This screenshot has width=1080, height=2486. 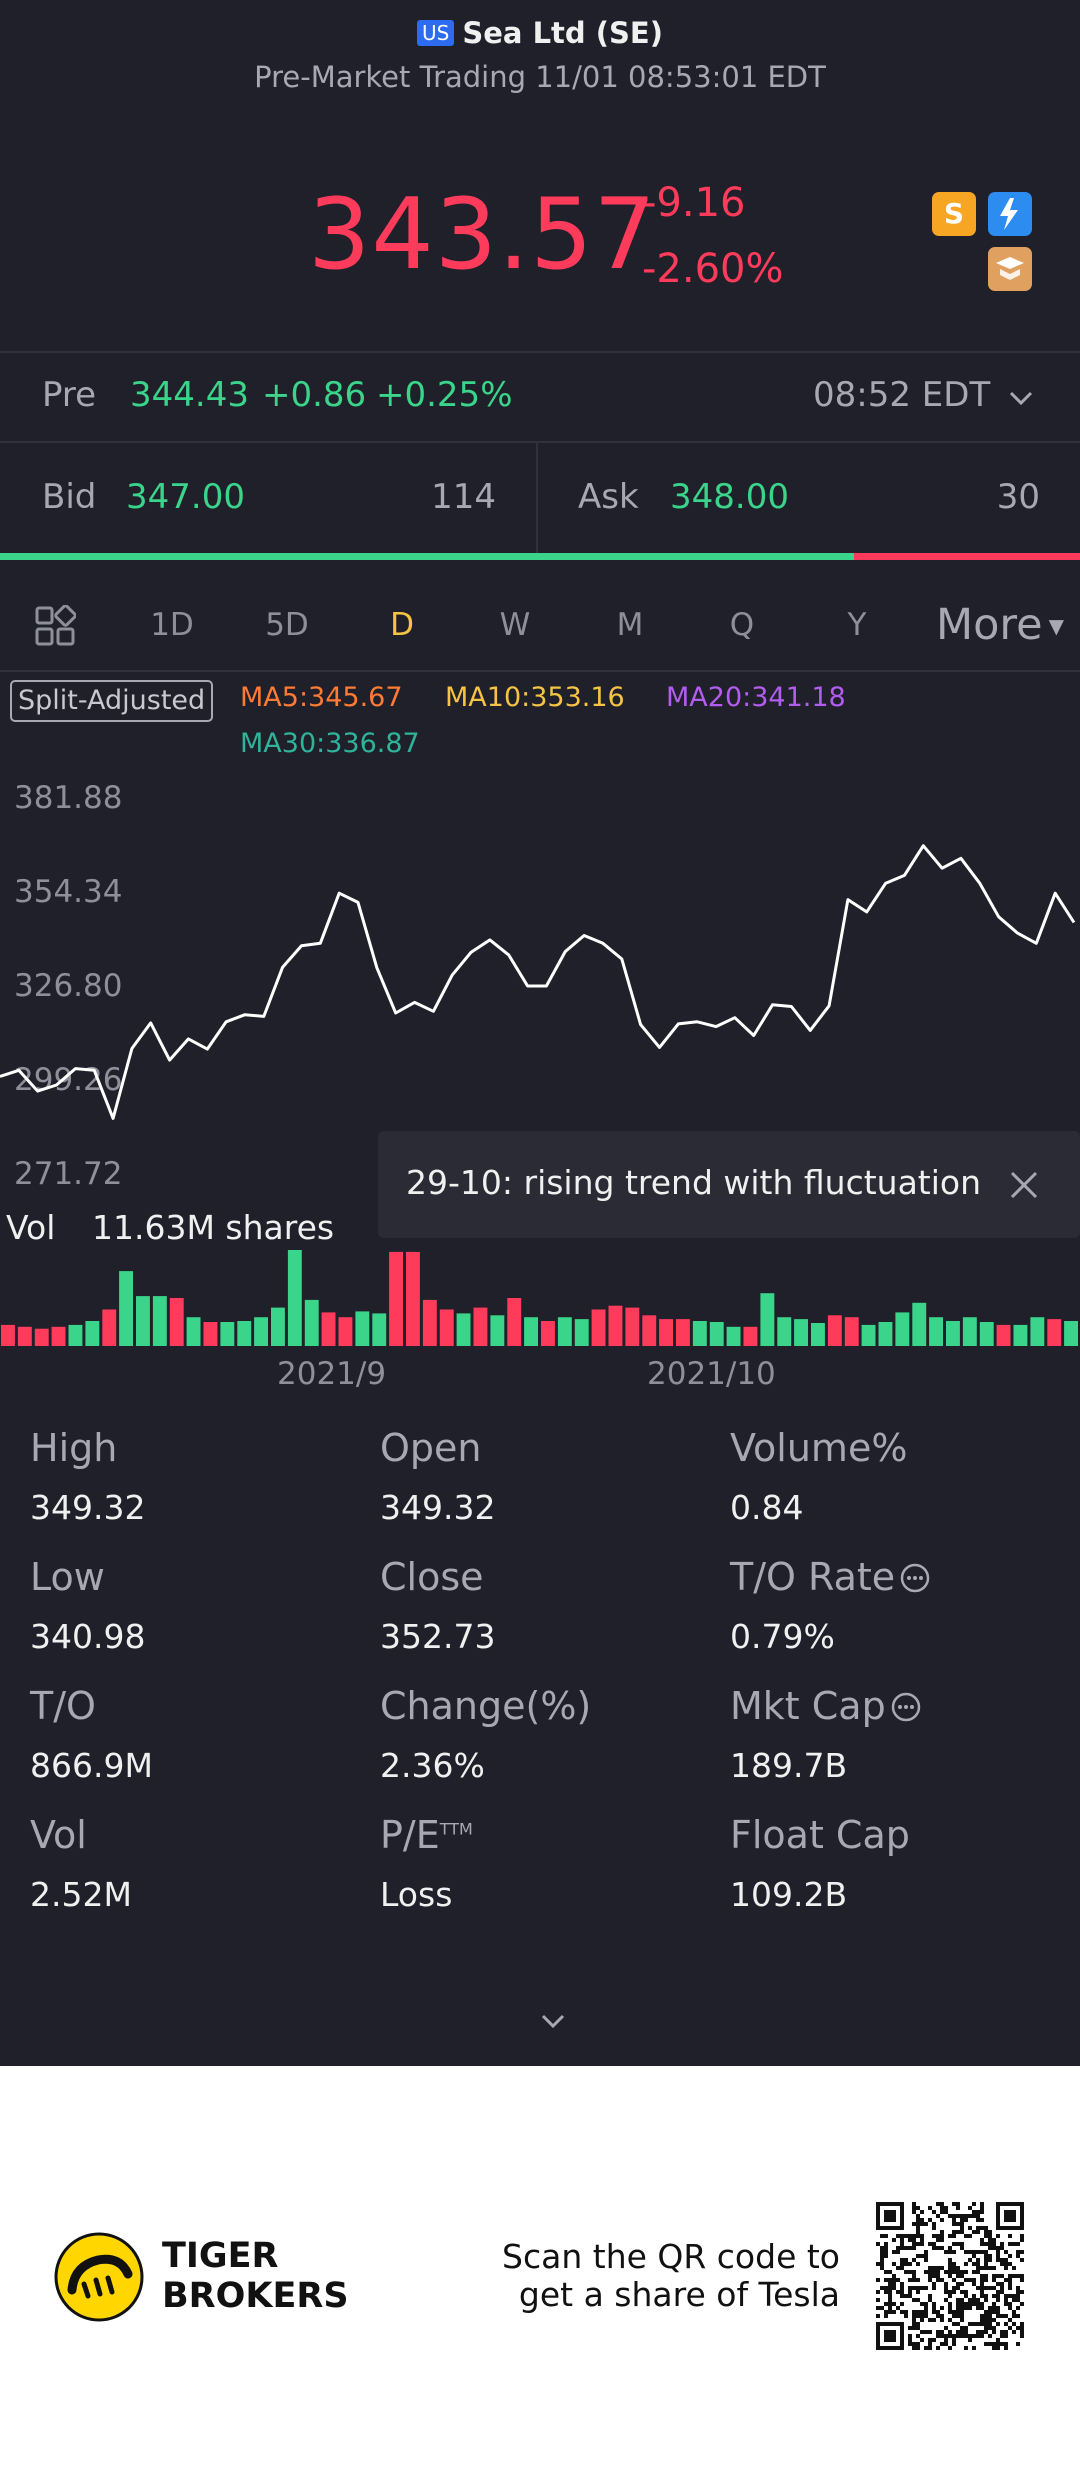 I want to click on tab-m: M, so click(x=630, y=625).